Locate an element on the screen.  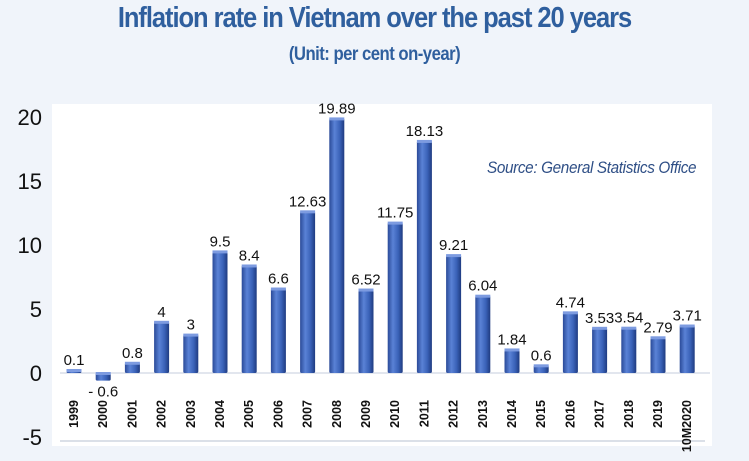
y-tick-label: -5 is located at coordinates (32, 437).